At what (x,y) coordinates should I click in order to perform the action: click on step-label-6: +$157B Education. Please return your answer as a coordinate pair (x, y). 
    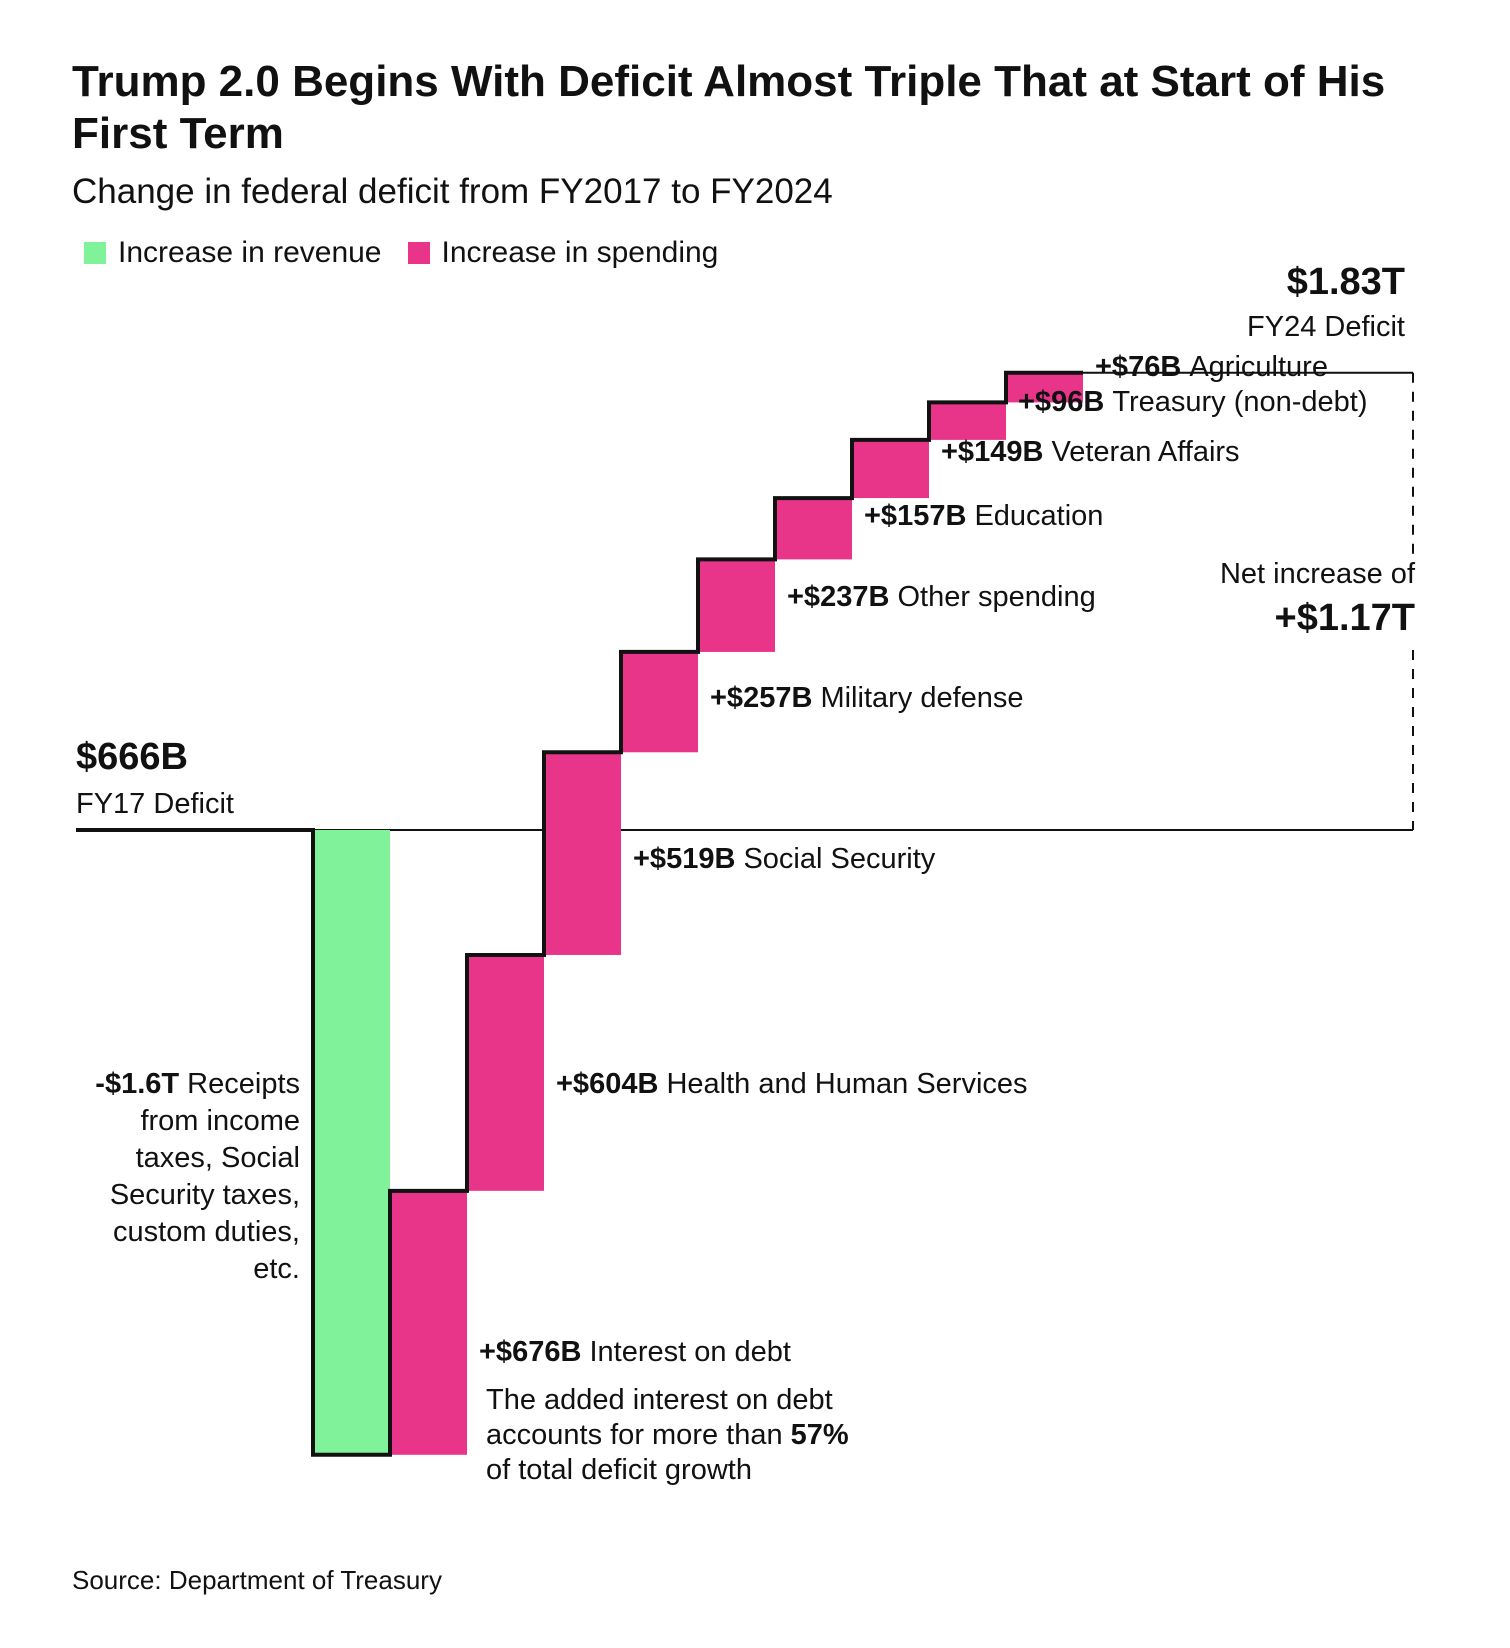
    Looking at the image, I should click on (983, 516).